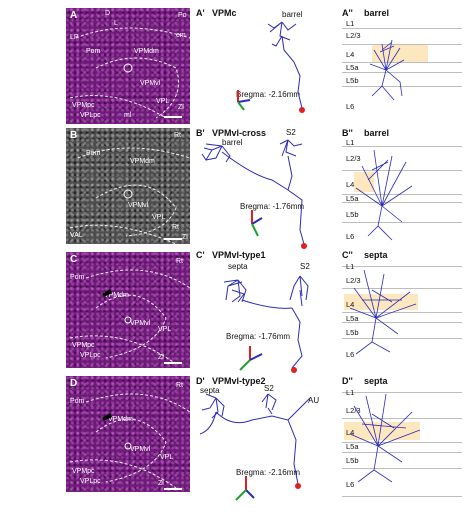  Describe the element at coordinates (268, 94) in the screenshot. I see `bregma-label-a: Bregma: -2.16mm` at that location.